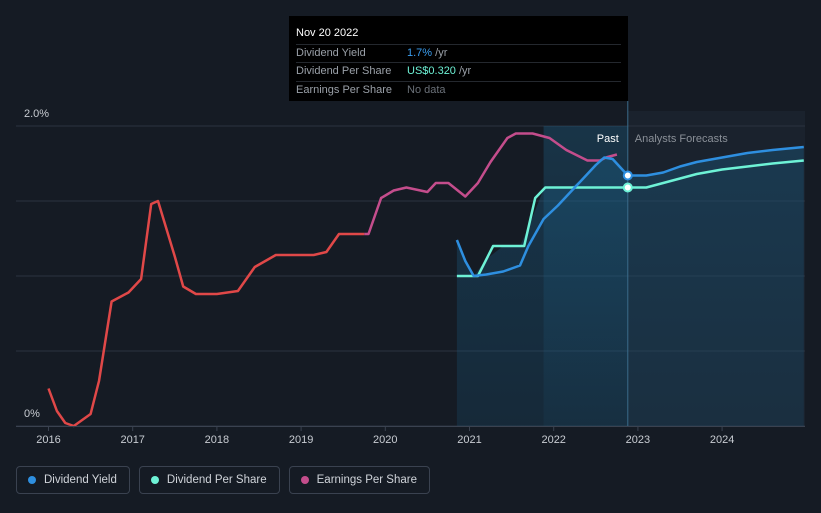 The width and height of the screenshot is (821, 513). I want to click on tooltip-label: Dividend Per Share, so click(344, 71).